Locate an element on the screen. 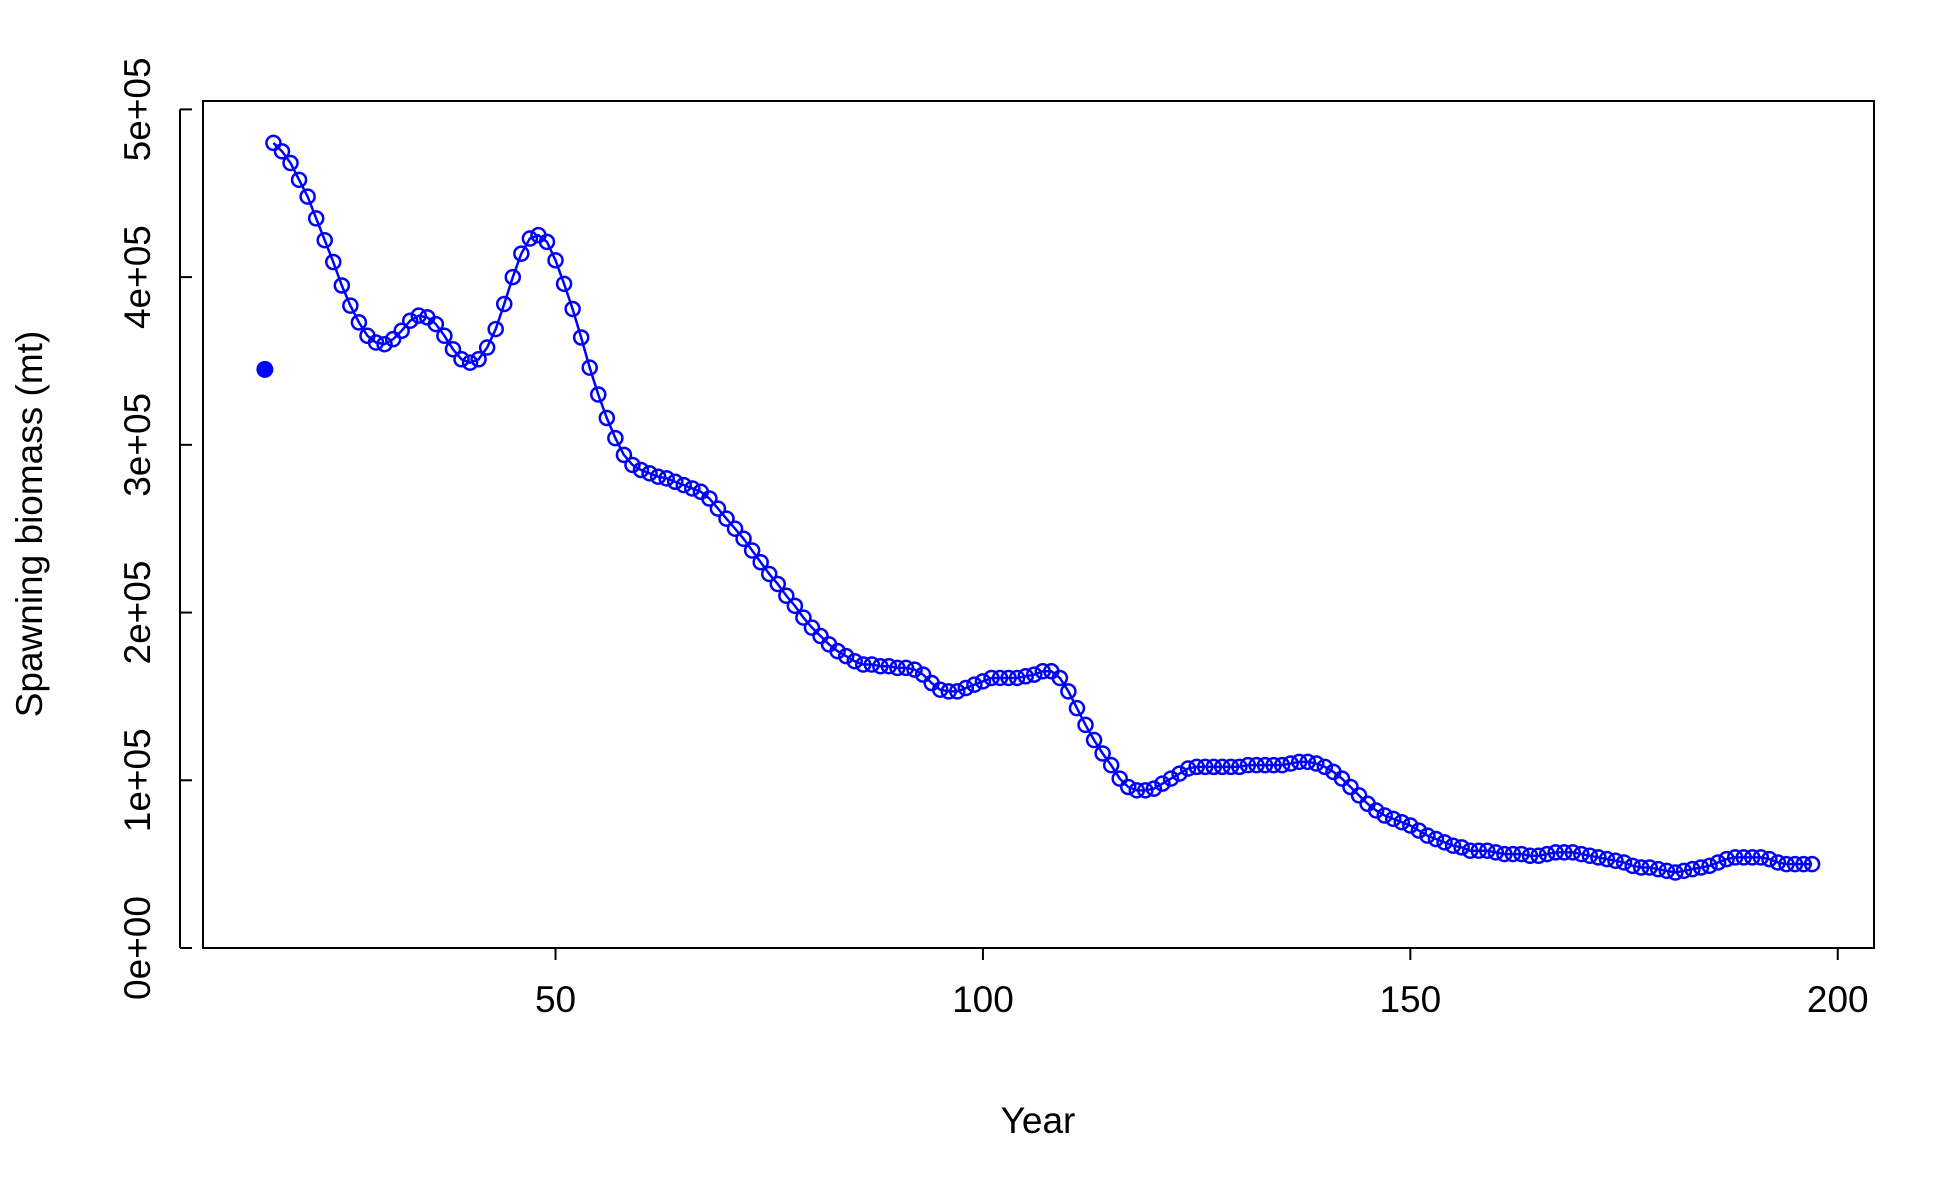  y-tick-label: 5e+05 is located at coordinates (137, 109).